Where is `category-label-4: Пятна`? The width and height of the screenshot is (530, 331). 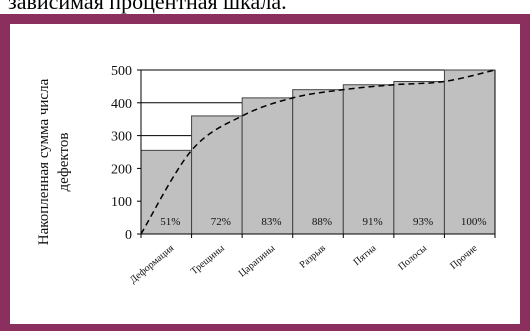
category-label-4: Пятна is located at coordinates (365, 255).